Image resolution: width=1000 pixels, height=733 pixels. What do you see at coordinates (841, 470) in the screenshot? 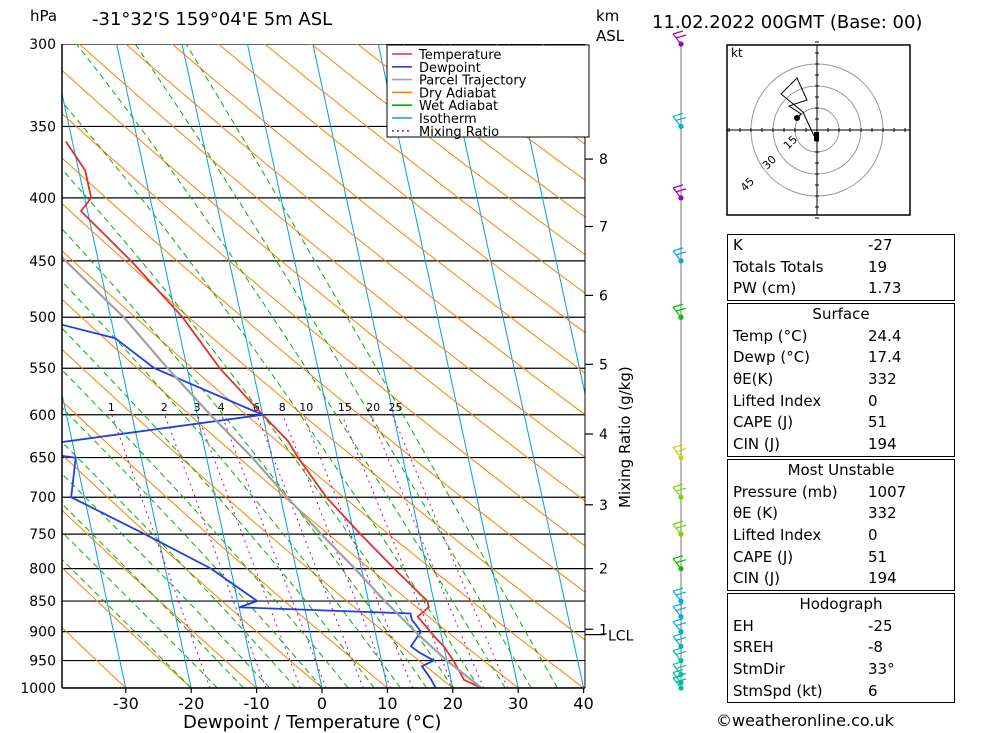
I see `most-unstable-title: Most Unstable` at bounding box center [841, 470].